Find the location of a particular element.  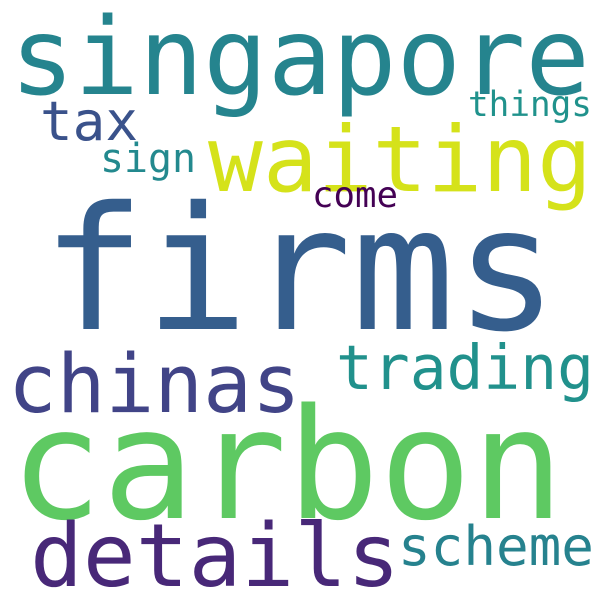

word-scheme: scheme is located at coordinates (496, 546).